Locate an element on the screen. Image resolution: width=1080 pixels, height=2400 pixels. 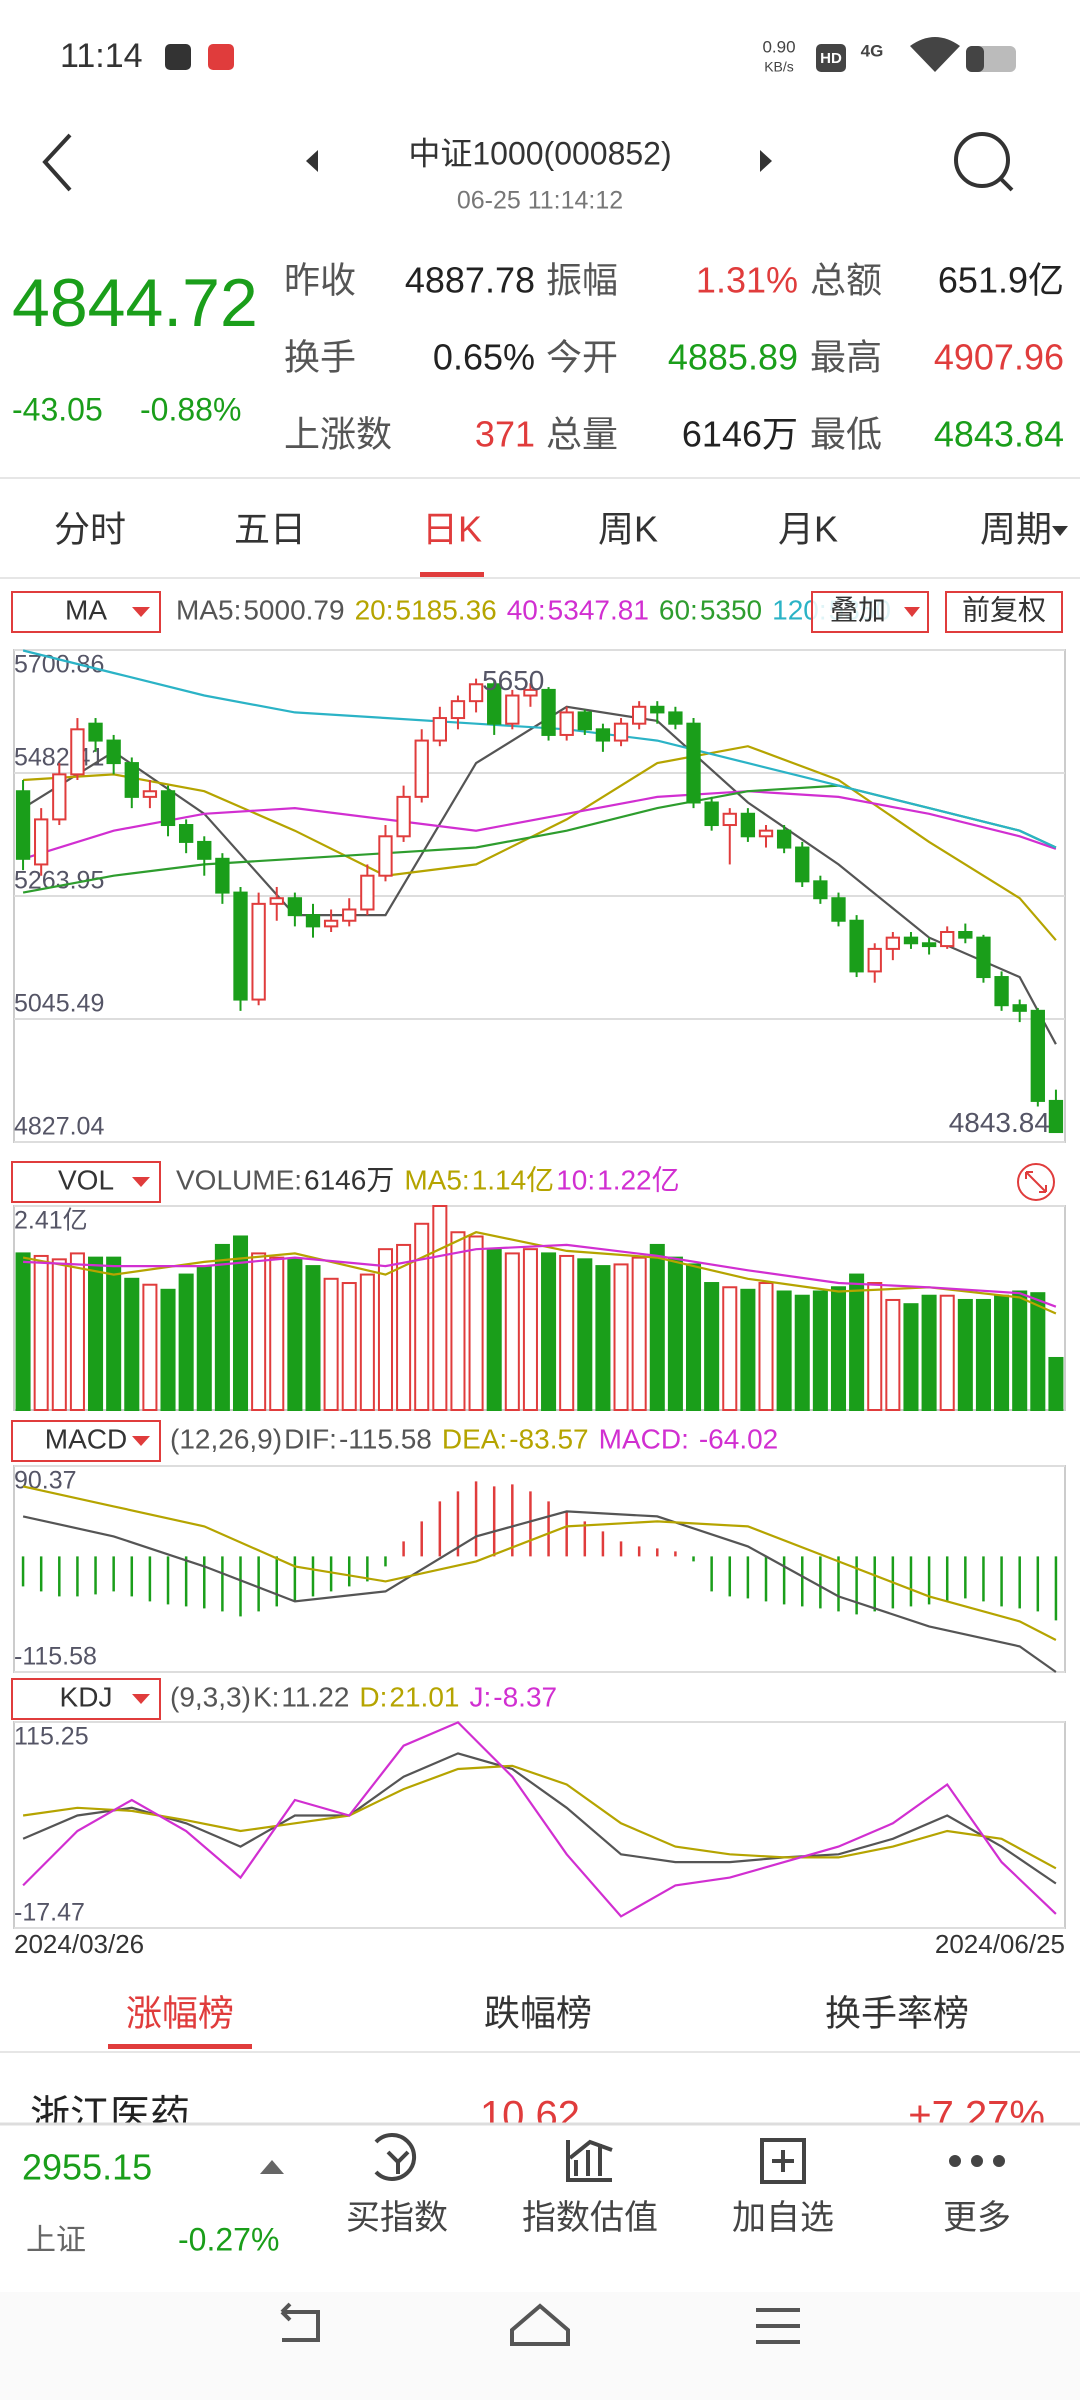
period-tab: 五日 is located at coordinates (270, 529).